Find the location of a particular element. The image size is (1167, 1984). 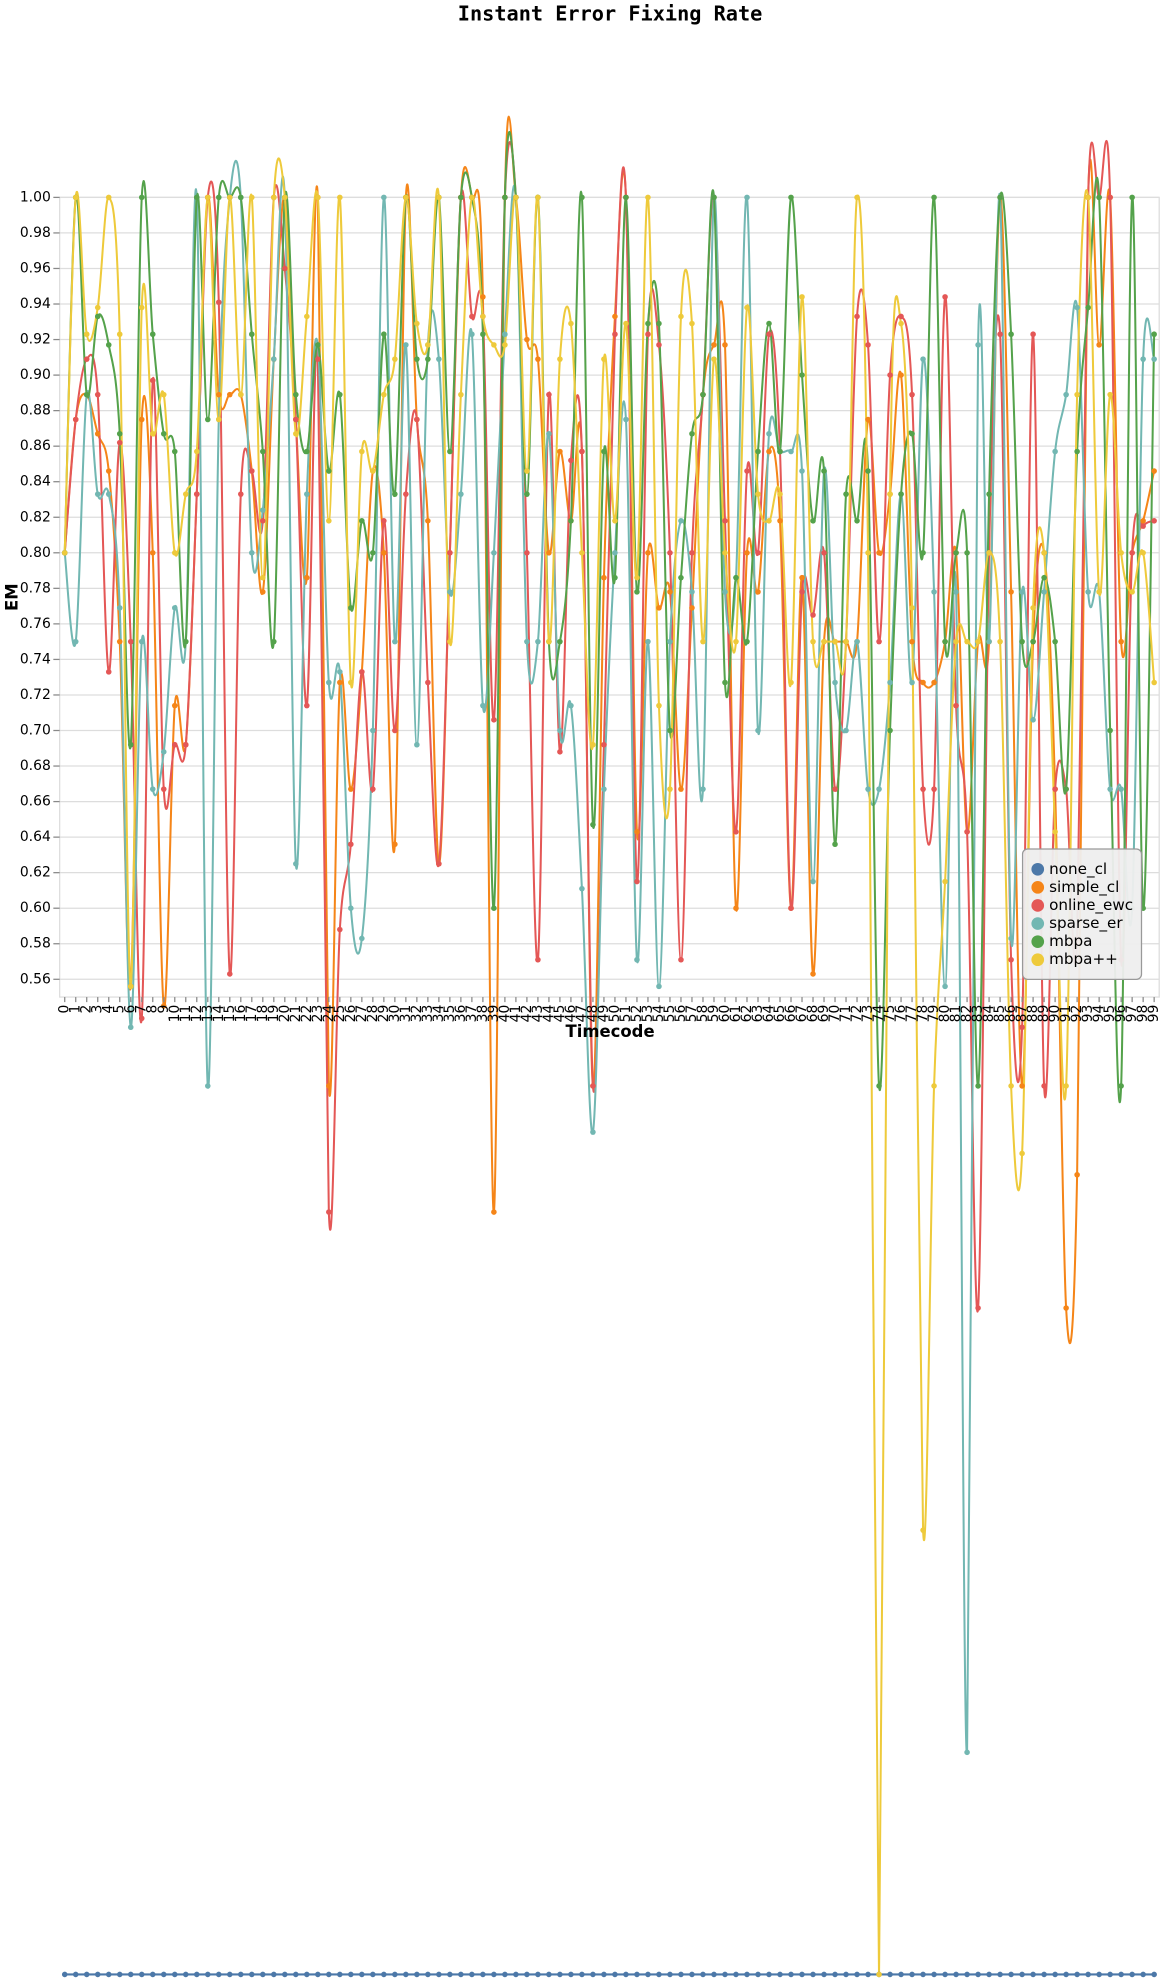

x-tick-label: 98 is located at coordinates (1143, 1014).